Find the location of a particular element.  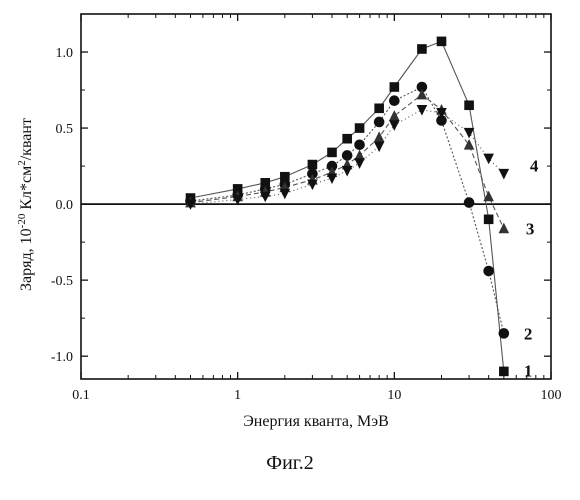

series-label: 2 is located at coordinates (528, 333).